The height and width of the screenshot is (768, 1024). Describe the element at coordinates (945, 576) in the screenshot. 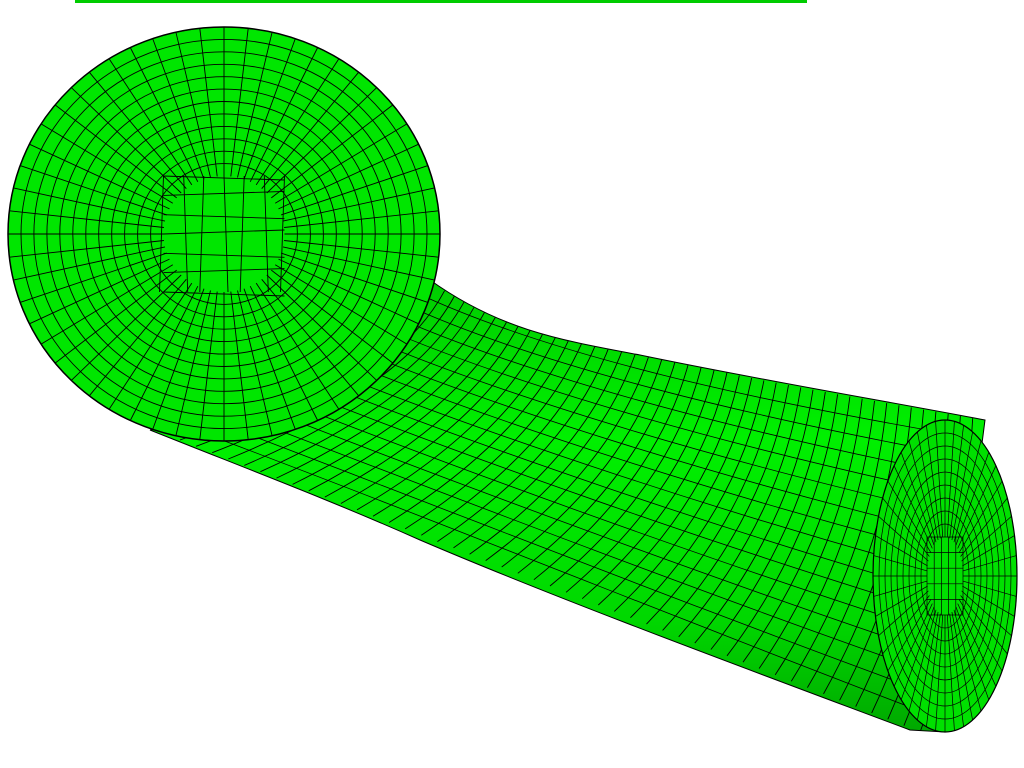

I see `end-cap-right-mesh` at that location.